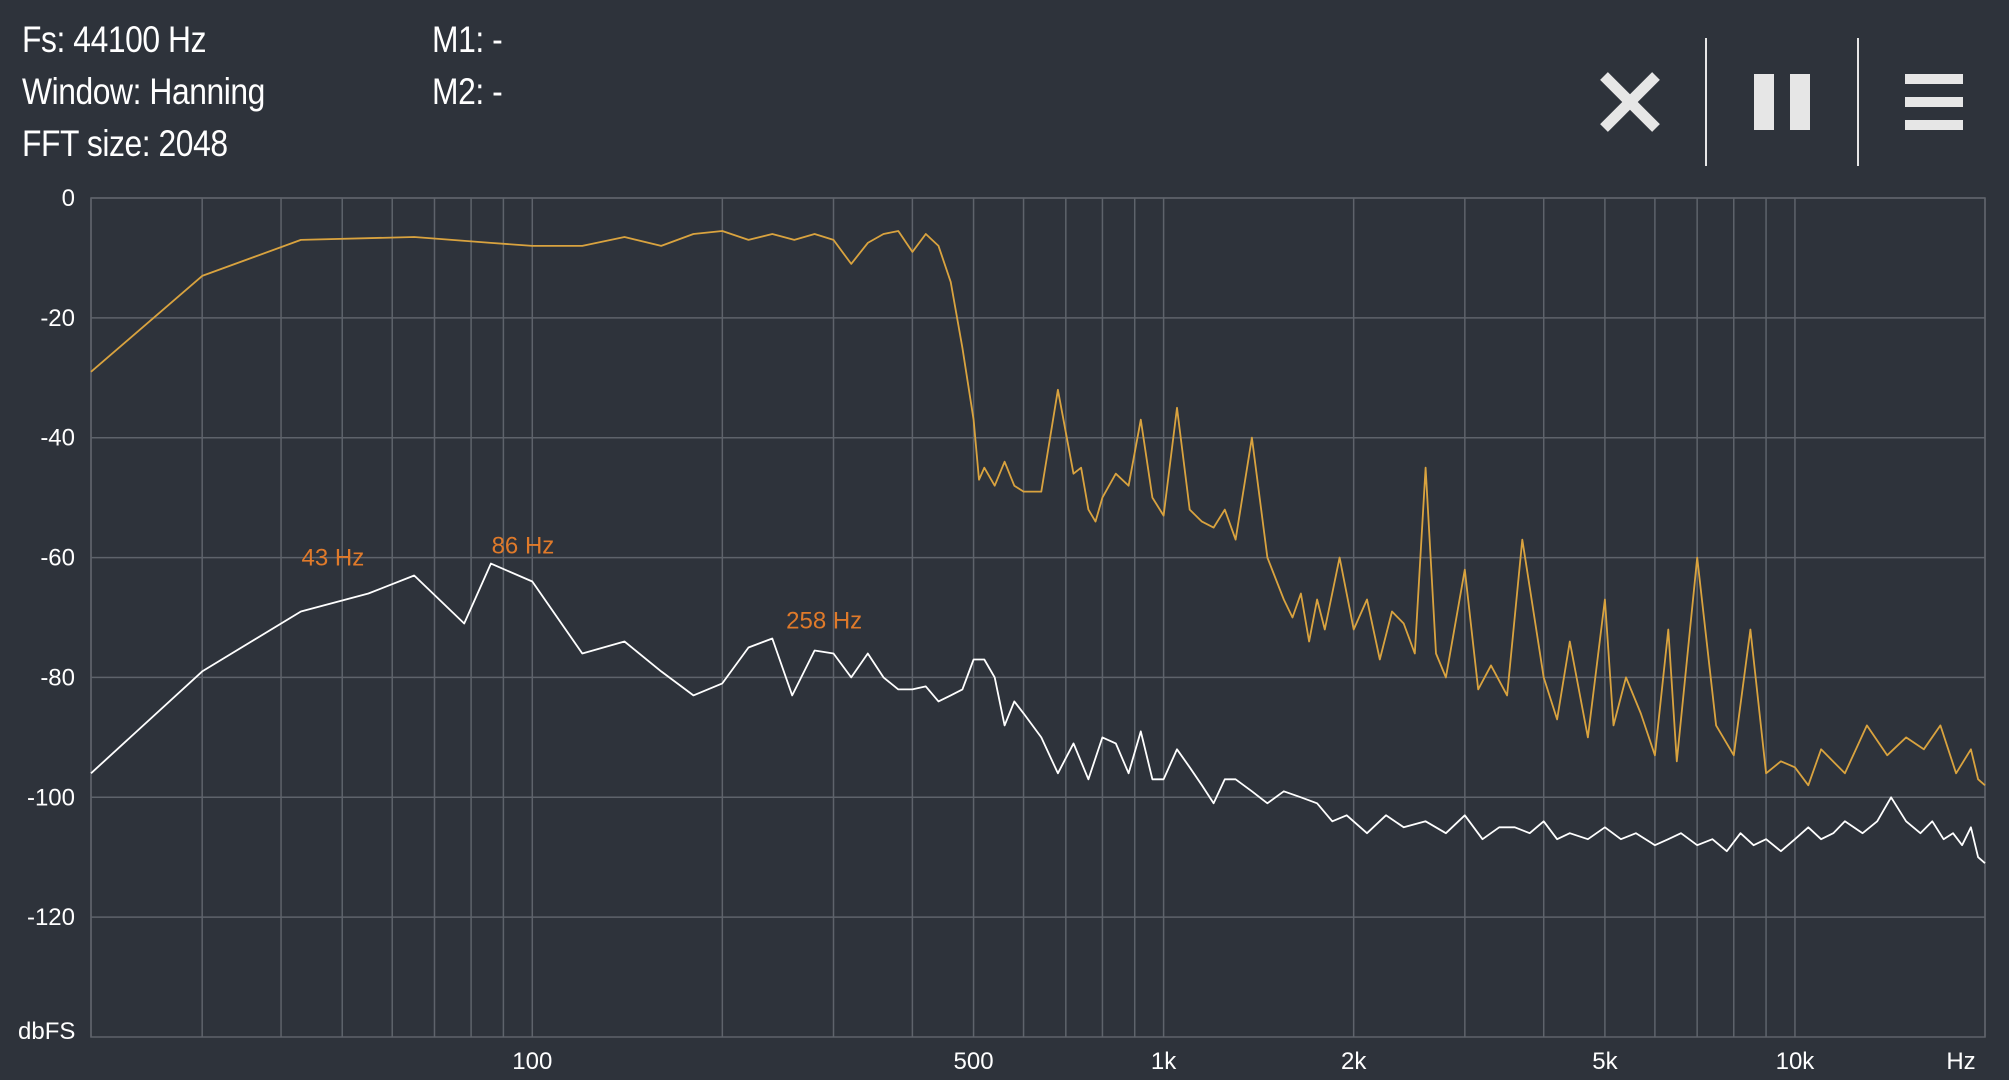  What do you see at coordinates (523, 546) in the screenshot?
I see `peak-label: 86 Hz` at bounding box center [523, 546].